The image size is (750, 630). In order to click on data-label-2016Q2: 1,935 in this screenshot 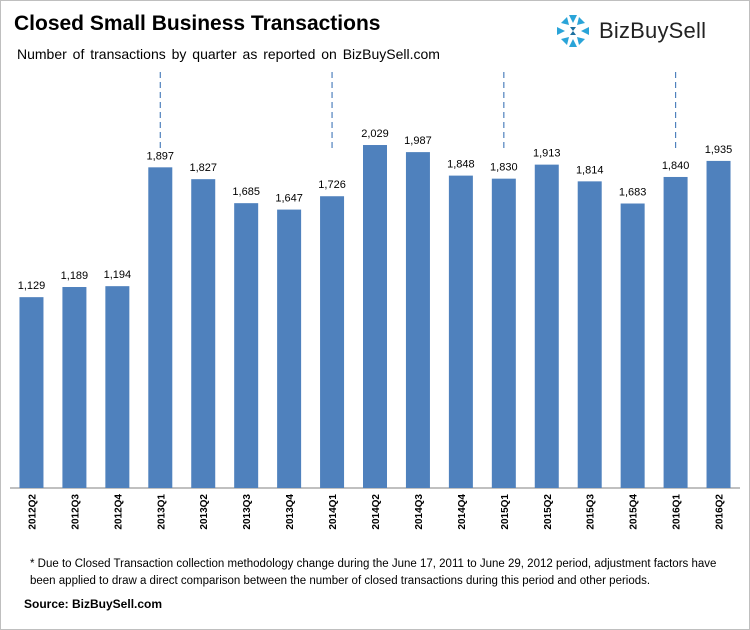, I will do `click(719, 150)`.